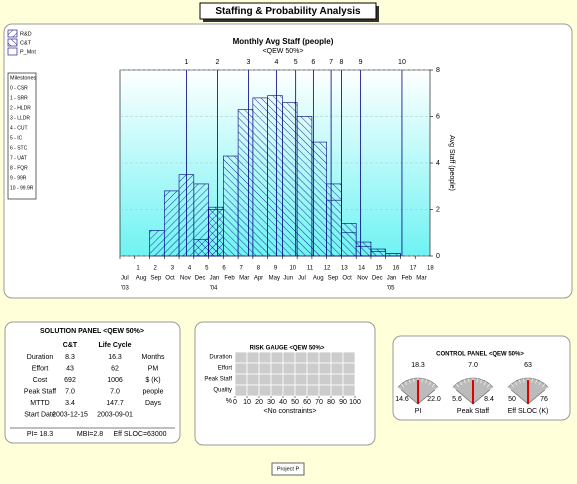  Describe the element at coordinates (26, 43) in the screenshot. I see `legend-label: C&T` at that location.